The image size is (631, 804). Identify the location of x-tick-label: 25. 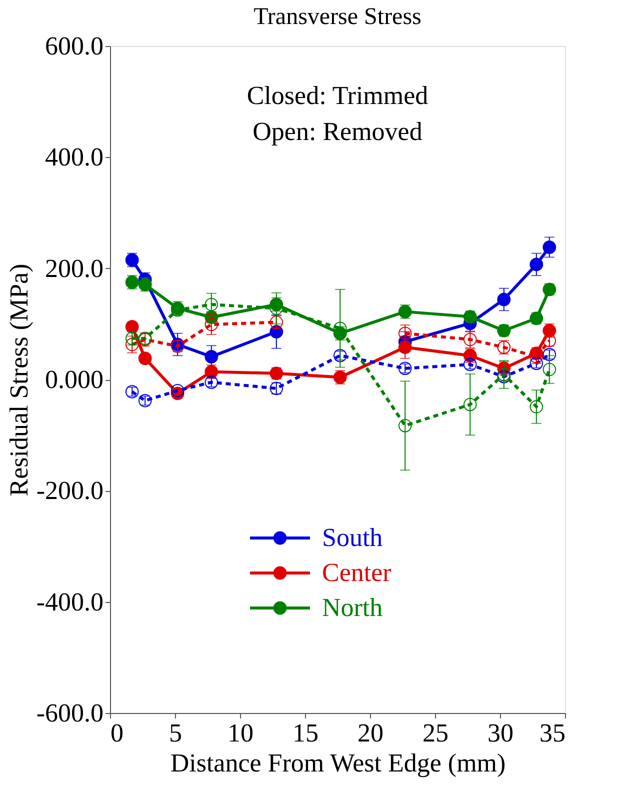
(435, 733).